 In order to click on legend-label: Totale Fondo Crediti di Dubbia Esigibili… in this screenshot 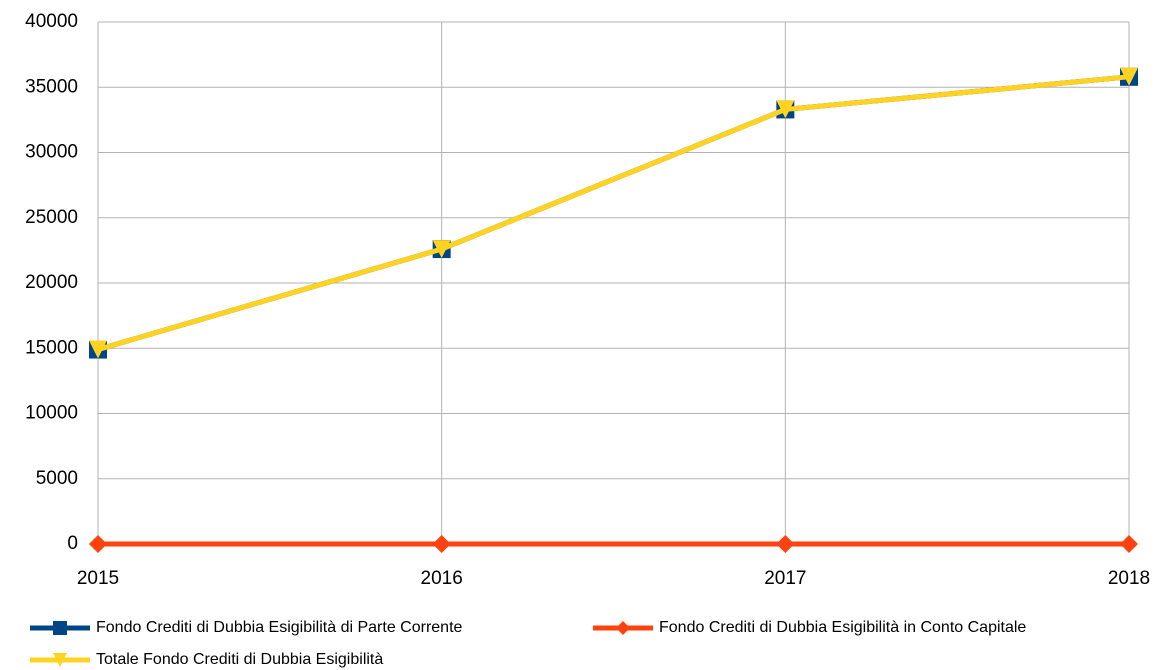, I will do `click(239, 659)`.